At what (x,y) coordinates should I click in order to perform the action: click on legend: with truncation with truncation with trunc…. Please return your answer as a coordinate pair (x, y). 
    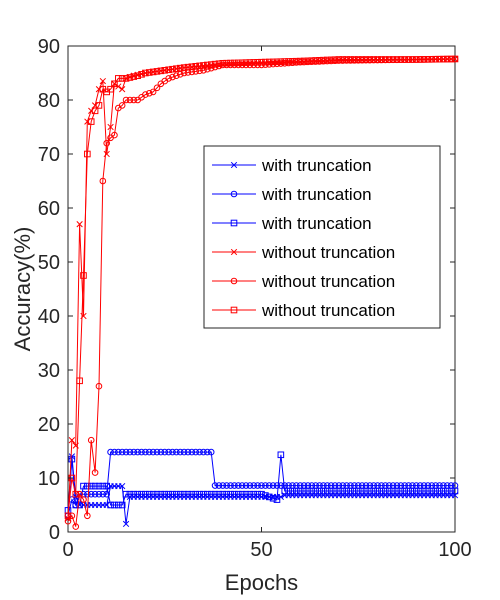
    Looking at the image, I should click on (322, 237).